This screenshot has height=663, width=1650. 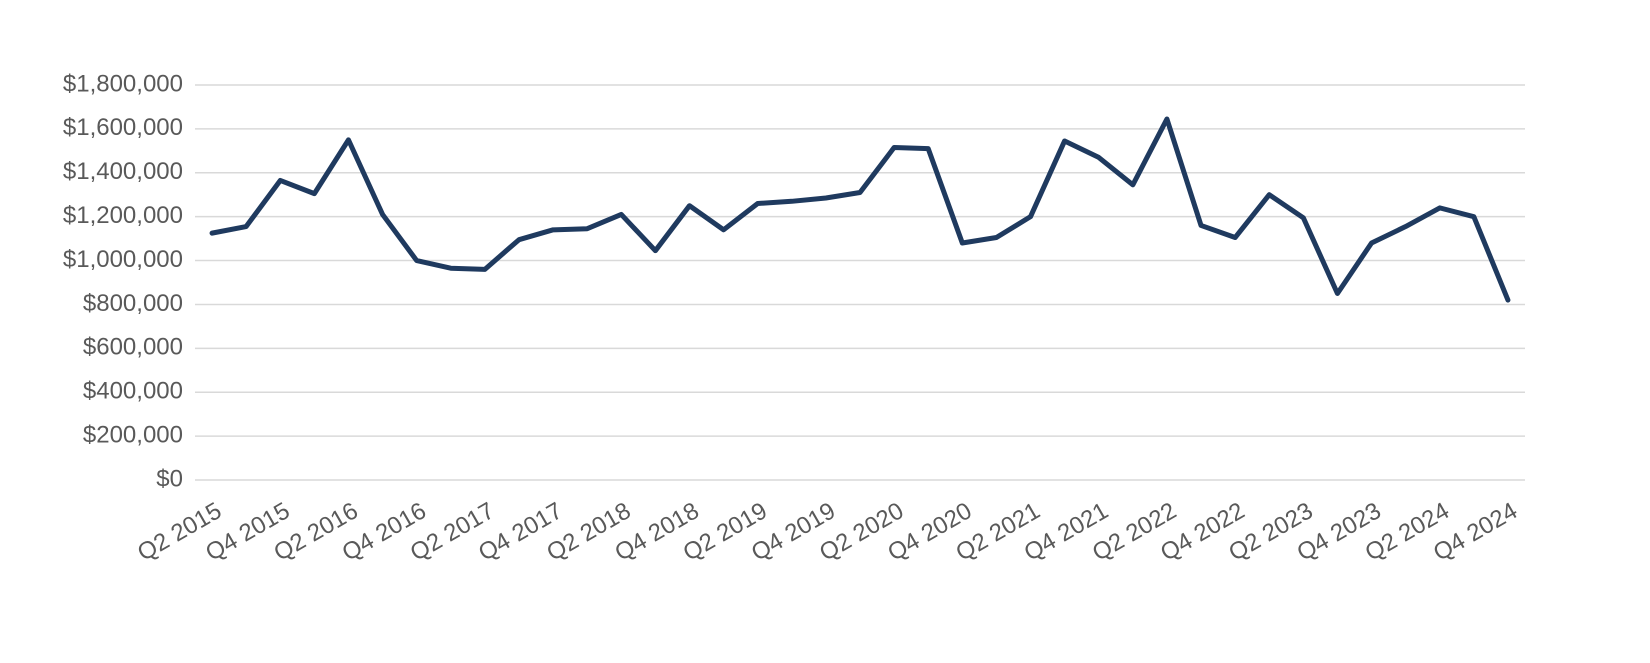 What do you see at coordinates (133, 391) in the screenshot?
I see `y-tick-label: $400,000` at bounding box center [133, 391].